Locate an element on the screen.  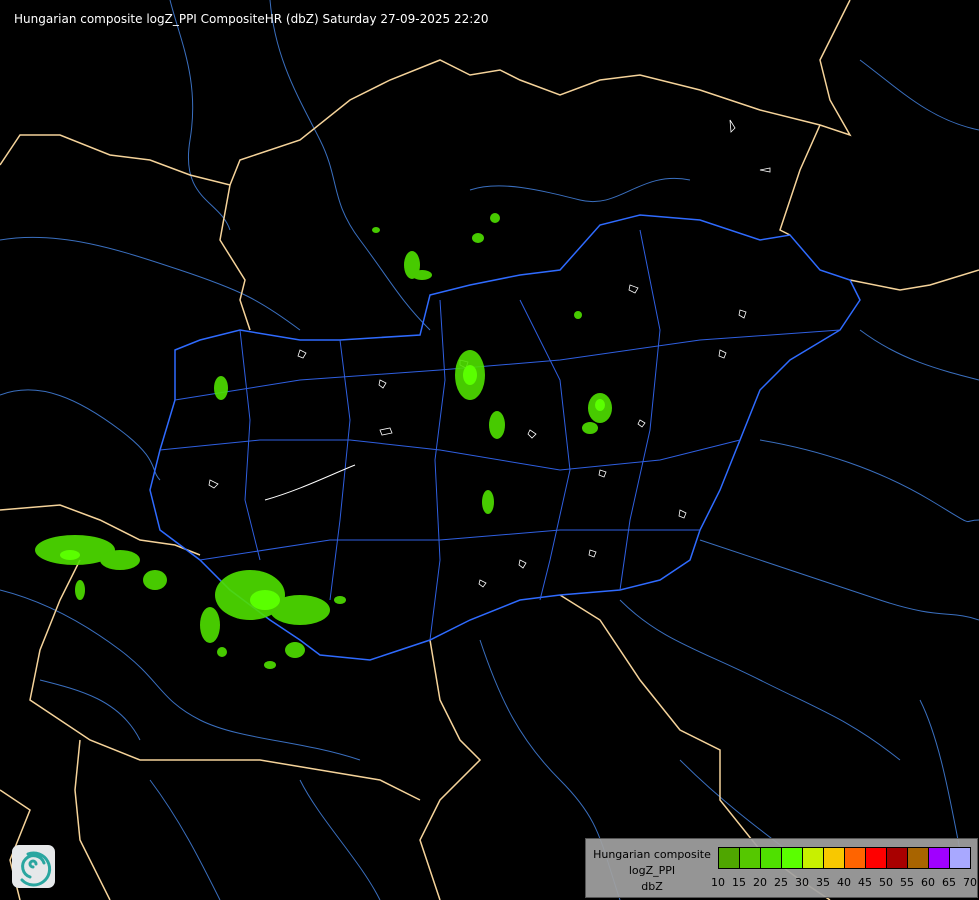
legend-line-product: Hungarian composite is located at coordinates (652, 854).